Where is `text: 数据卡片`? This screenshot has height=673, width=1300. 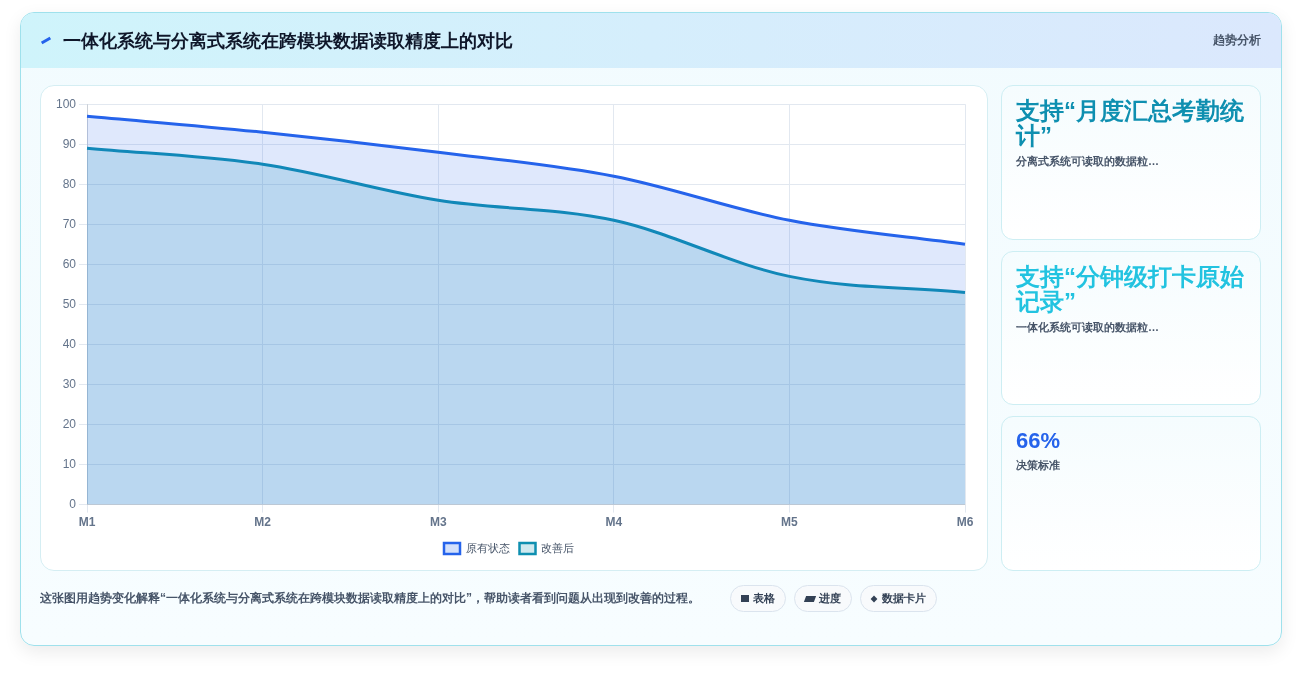
text: 数据卡片 is located at coordinates (898, 598).